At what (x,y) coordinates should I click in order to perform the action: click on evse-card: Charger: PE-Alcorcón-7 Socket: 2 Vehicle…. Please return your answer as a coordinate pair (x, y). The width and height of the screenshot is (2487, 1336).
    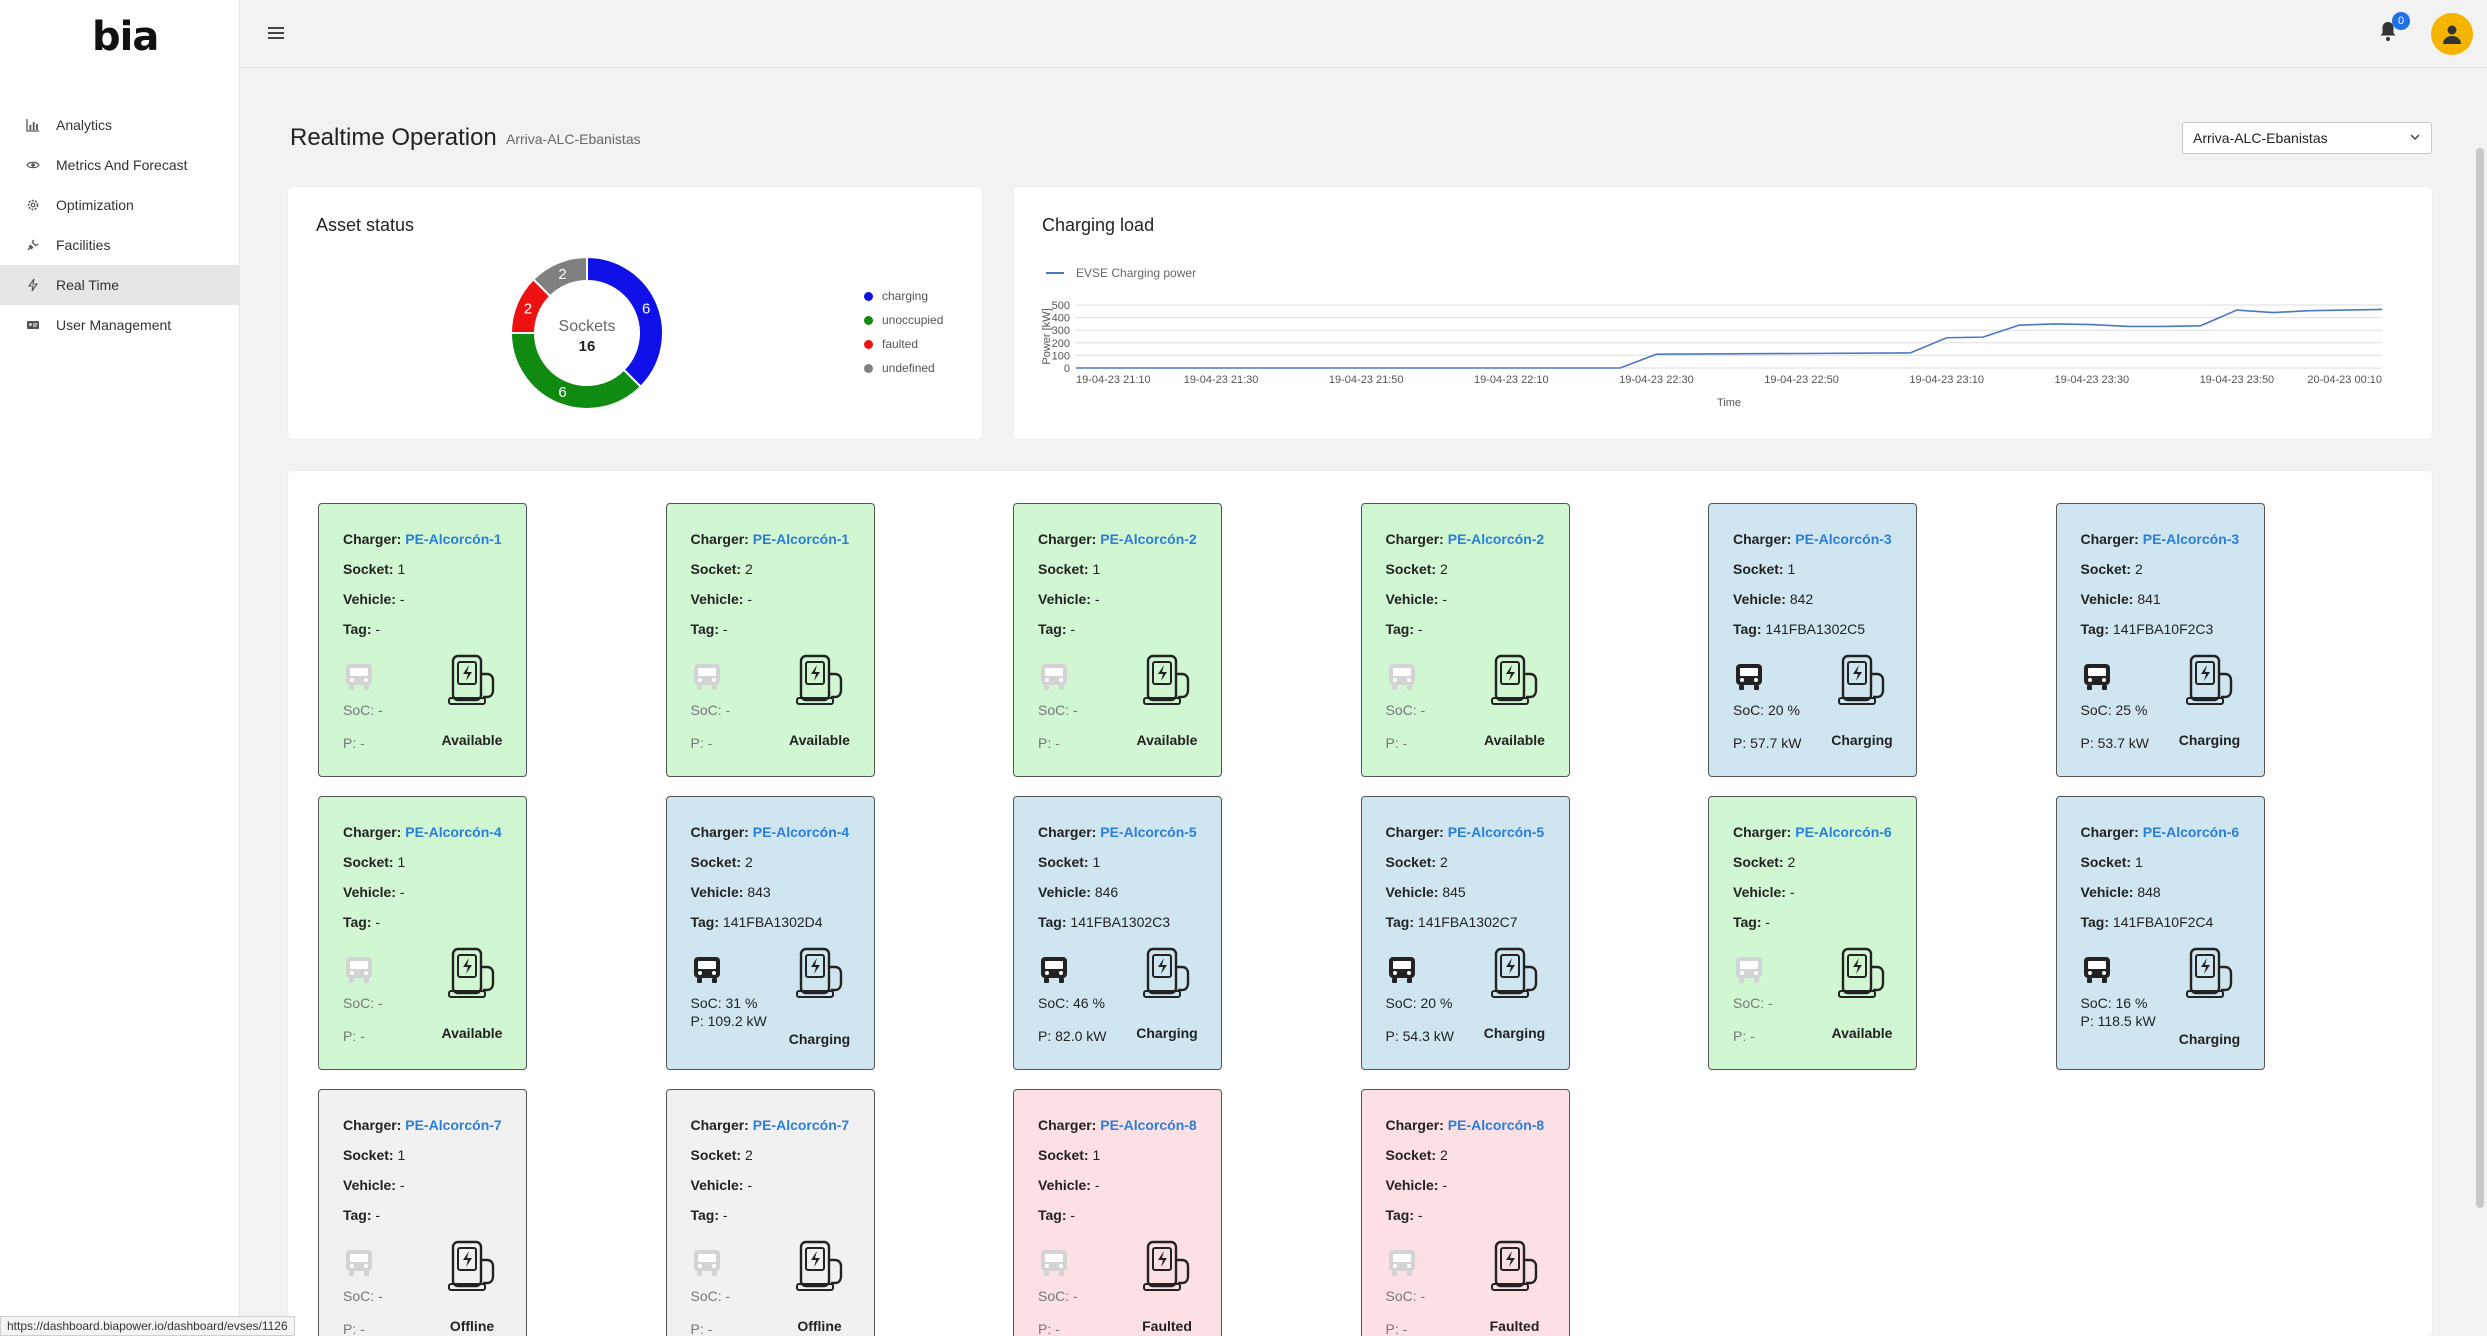
    Looking at the image, I should click on (770, 1212).